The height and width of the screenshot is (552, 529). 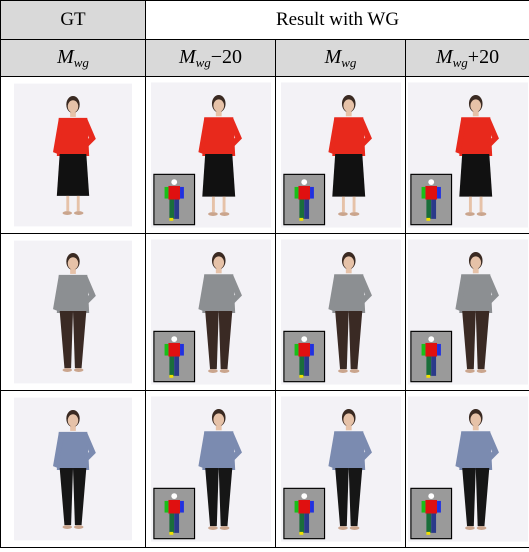 I want to click on header-row: GT Result with WG, so click(x=264, y=20).